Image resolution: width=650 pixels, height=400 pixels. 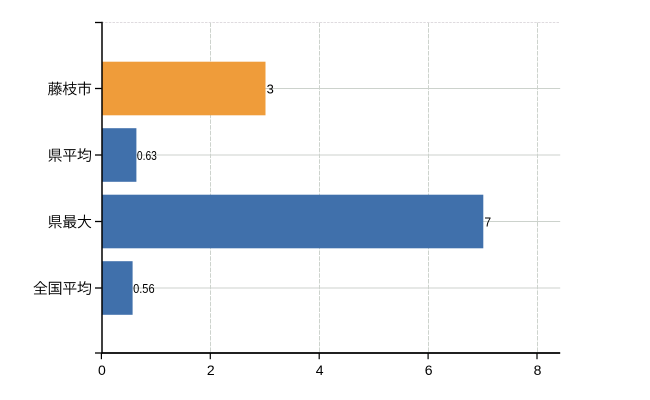 I want to click on svg-text: 8, so click(x=538, y=370).